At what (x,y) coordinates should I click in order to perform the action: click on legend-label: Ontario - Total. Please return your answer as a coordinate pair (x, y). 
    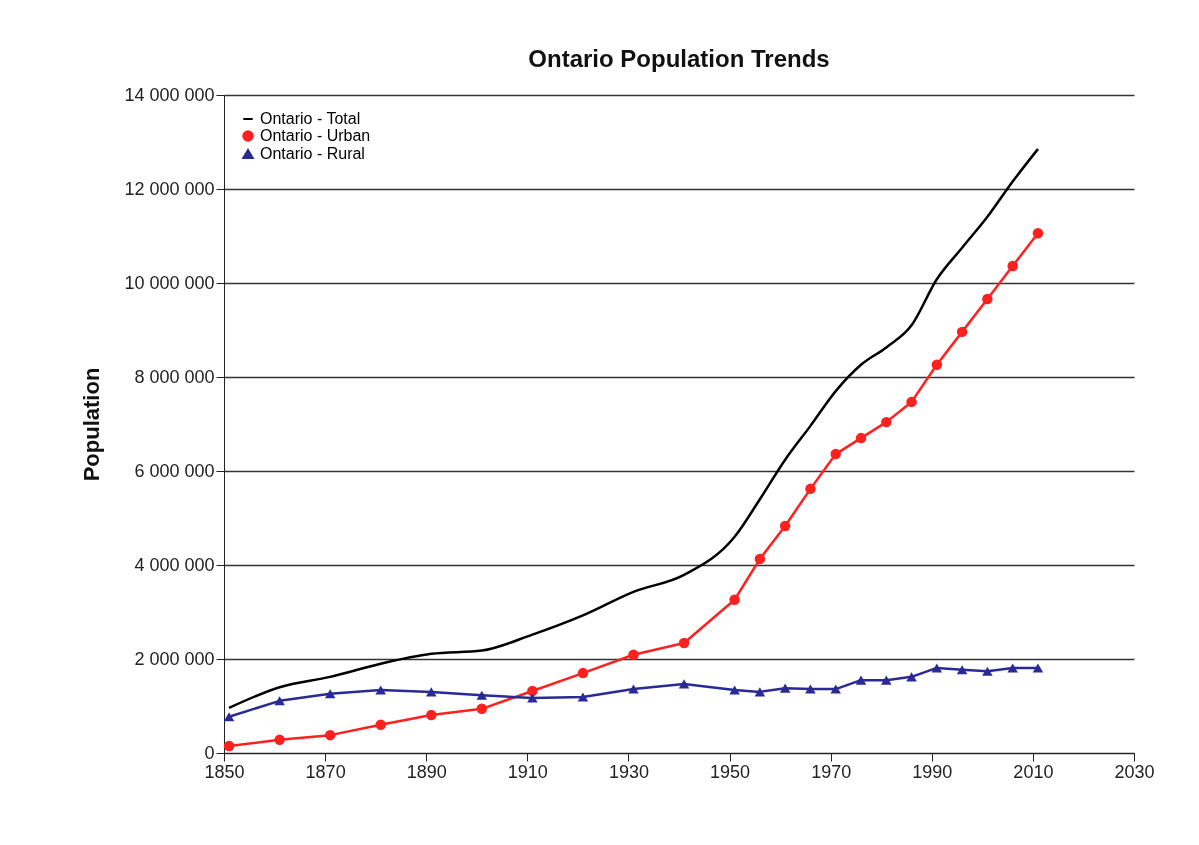
    Looking at the image, I should click on (310, 118).